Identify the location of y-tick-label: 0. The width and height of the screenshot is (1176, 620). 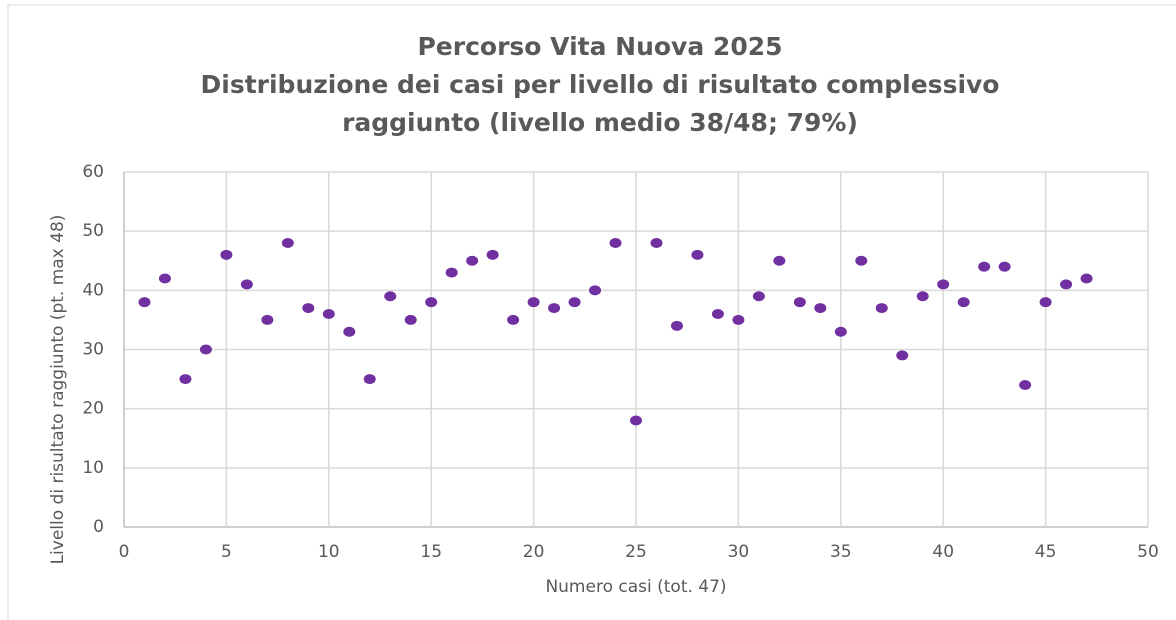
(98, 527).